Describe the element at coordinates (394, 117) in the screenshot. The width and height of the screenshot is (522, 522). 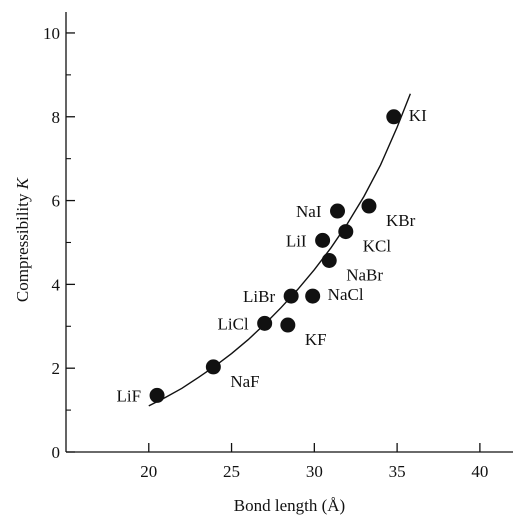
I see `data-point-ki` at that location.